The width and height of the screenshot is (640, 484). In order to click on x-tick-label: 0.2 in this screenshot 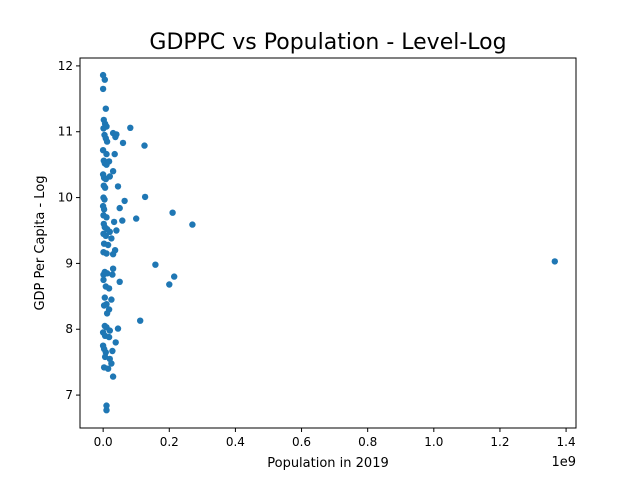, I will do `click(169, 442)`.